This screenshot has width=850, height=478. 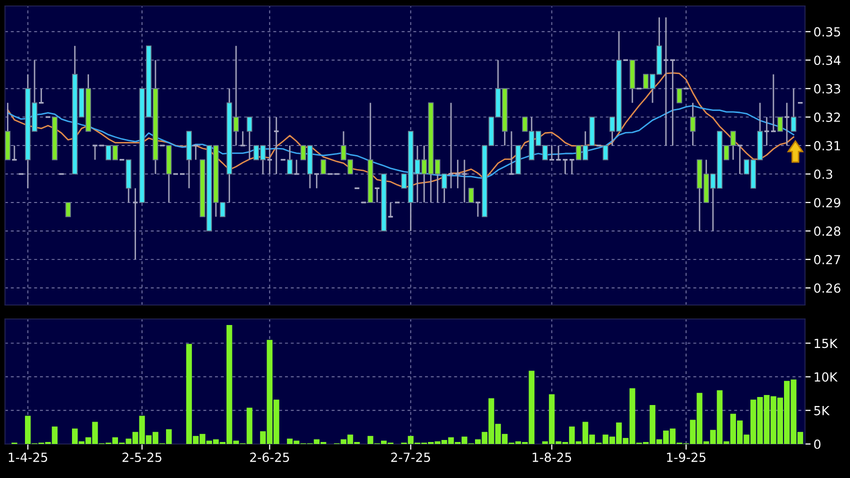 What do you see at coordinates (686, 457) in the screenshot?
I see `x-tick-label: 1-9-25` at bounding box center [686, 457].